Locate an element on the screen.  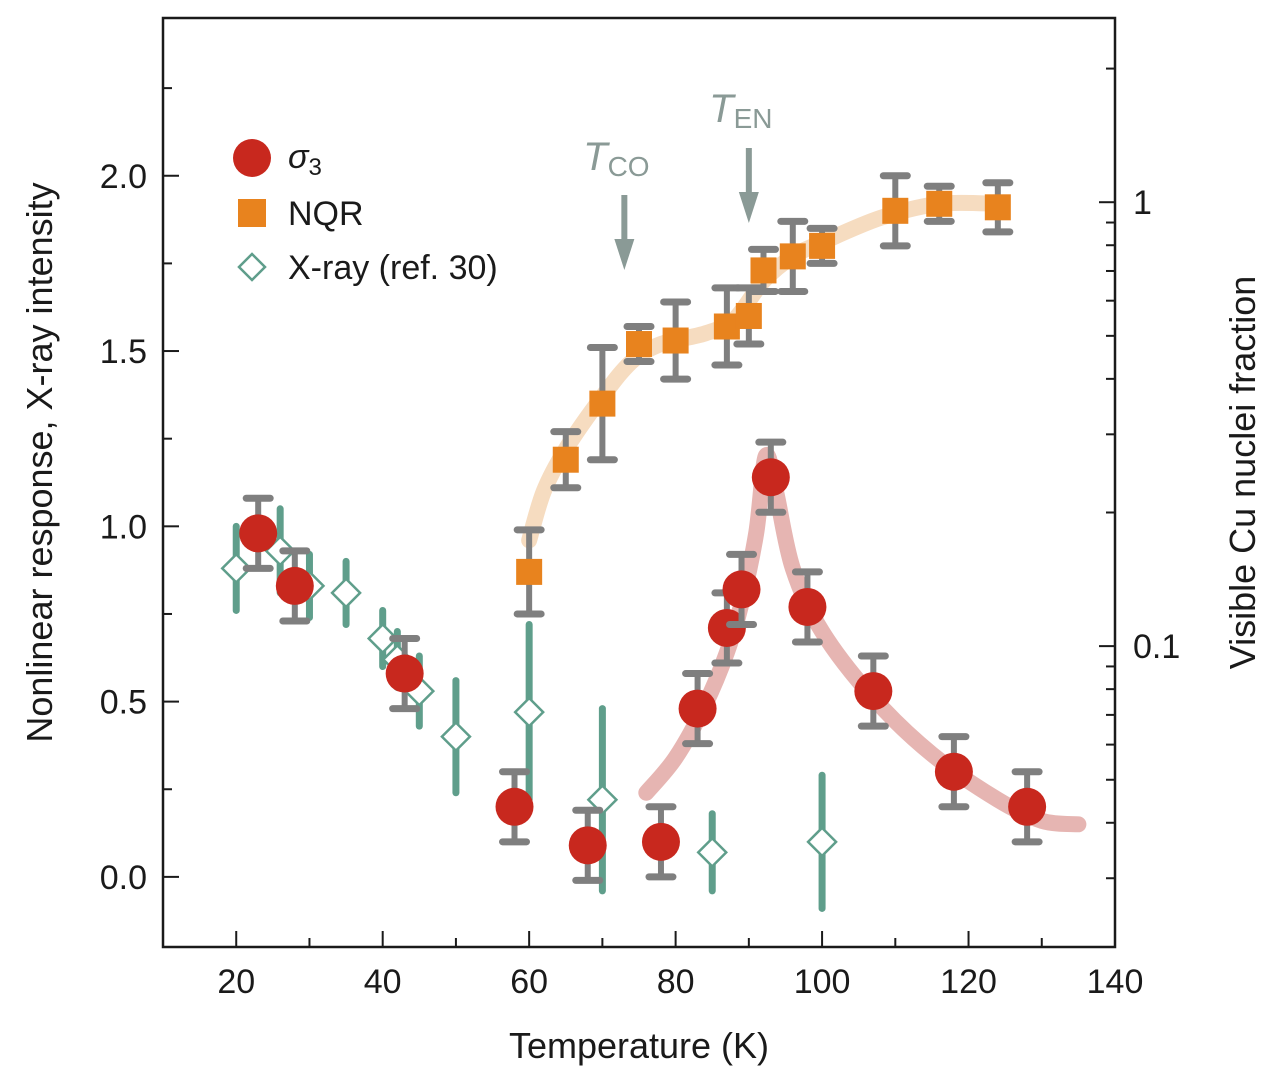
x-tick-label: 100 is located at coordinates (822, 982).